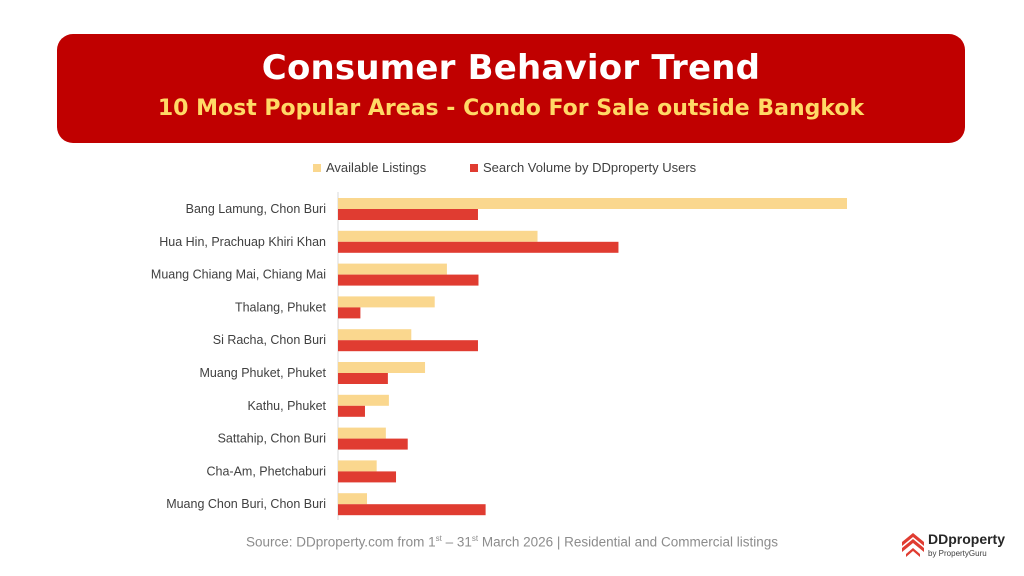 This screenshot has height=576, width=1024. I want to click on category-label: Si Racha, Chon Buri, so click(269, 340).